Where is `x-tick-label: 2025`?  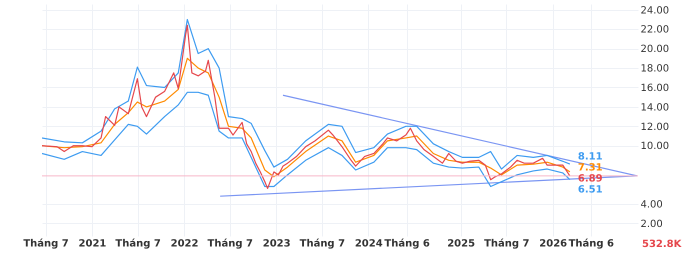
x-tick-label: 2025 is located at coordinates (461, 244).